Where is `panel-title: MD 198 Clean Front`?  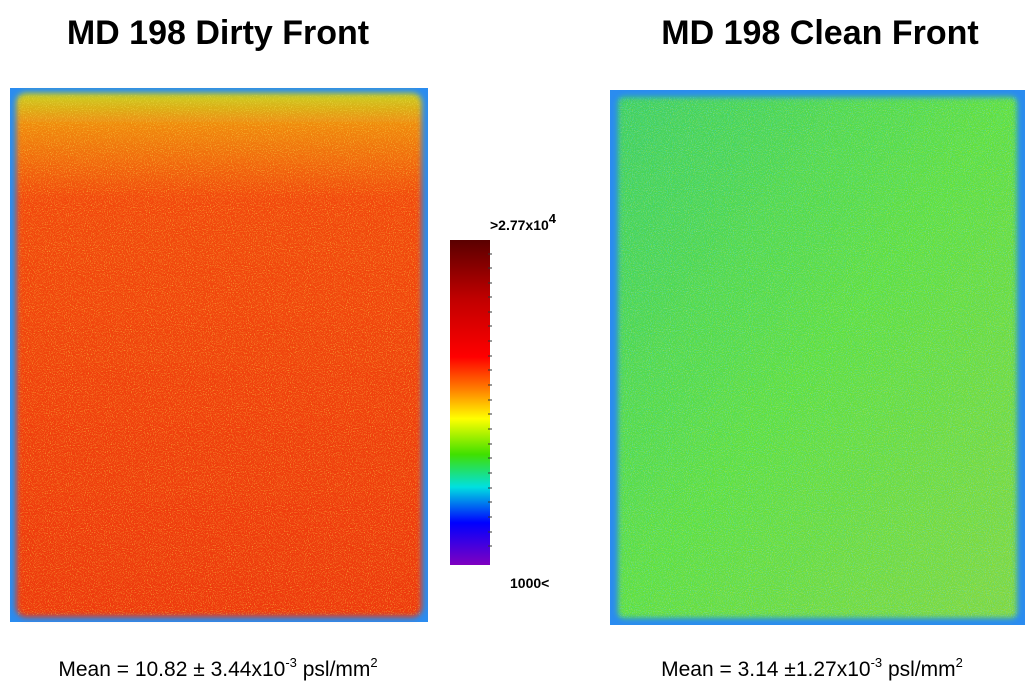 panel-title: MD 198 Clean Front is located at coordinates (819, 33).